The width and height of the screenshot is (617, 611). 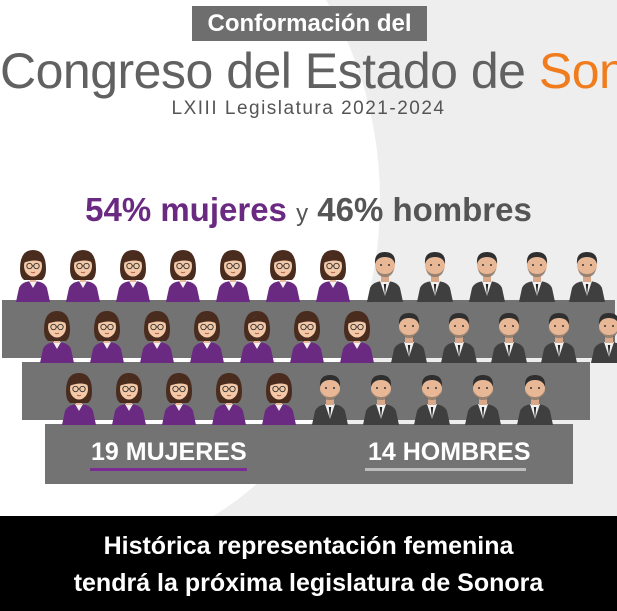 I want to click on percentage-line: 54% mujeres y 46% hombres, so click(x=308, y=210).